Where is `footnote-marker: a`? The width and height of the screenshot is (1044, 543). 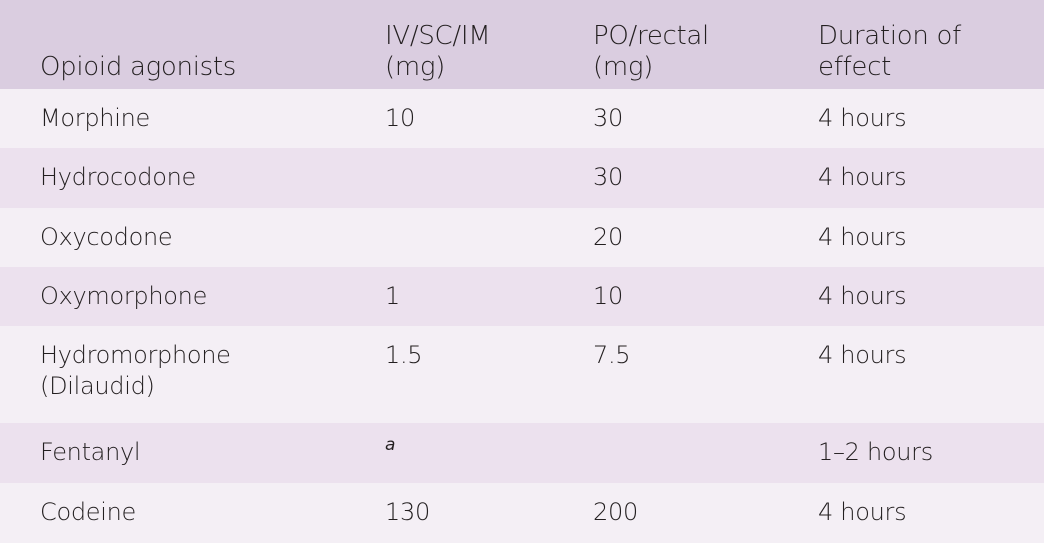 footnote-marker: a is located at coordinates (390, 445).